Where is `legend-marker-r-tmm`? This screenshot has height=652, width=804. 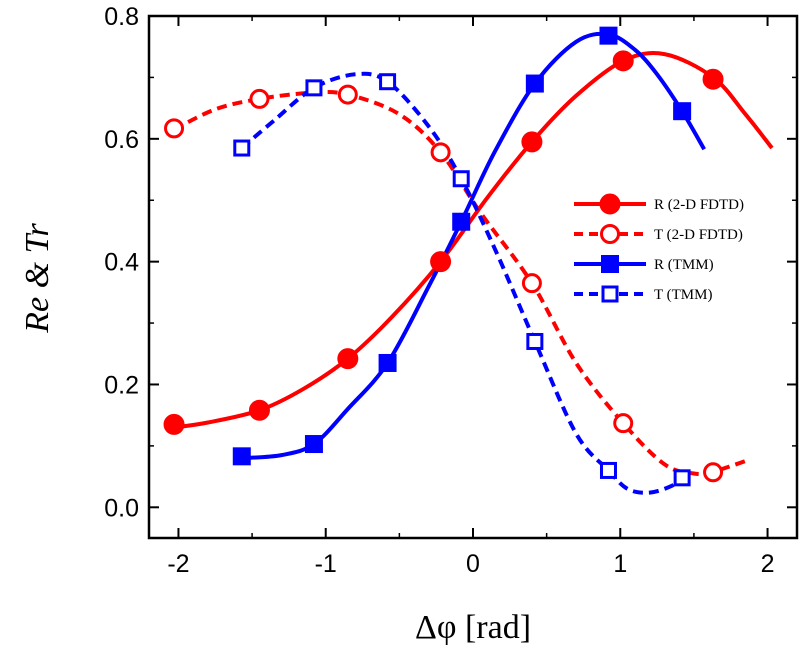
legend-marker-r-tmm is located at coordinates (610, 264).